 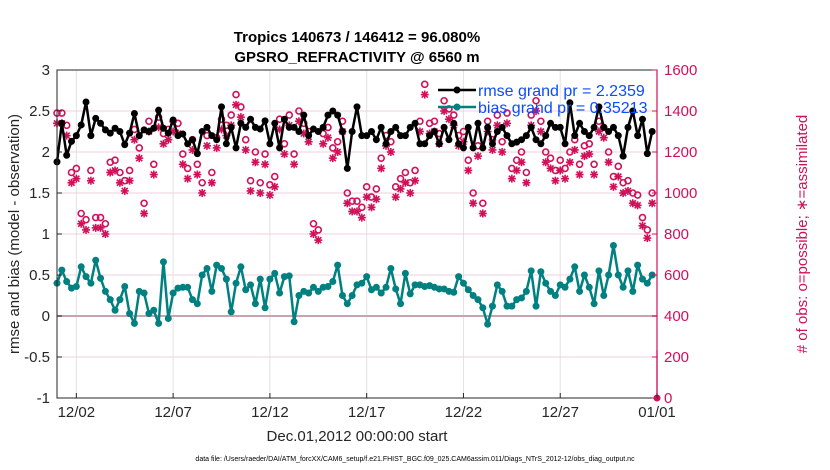 What do you see at coordinates (39, 193) in the screenshot?
I see `y-tick-label: 1.5` at bounding box center [39, 193].